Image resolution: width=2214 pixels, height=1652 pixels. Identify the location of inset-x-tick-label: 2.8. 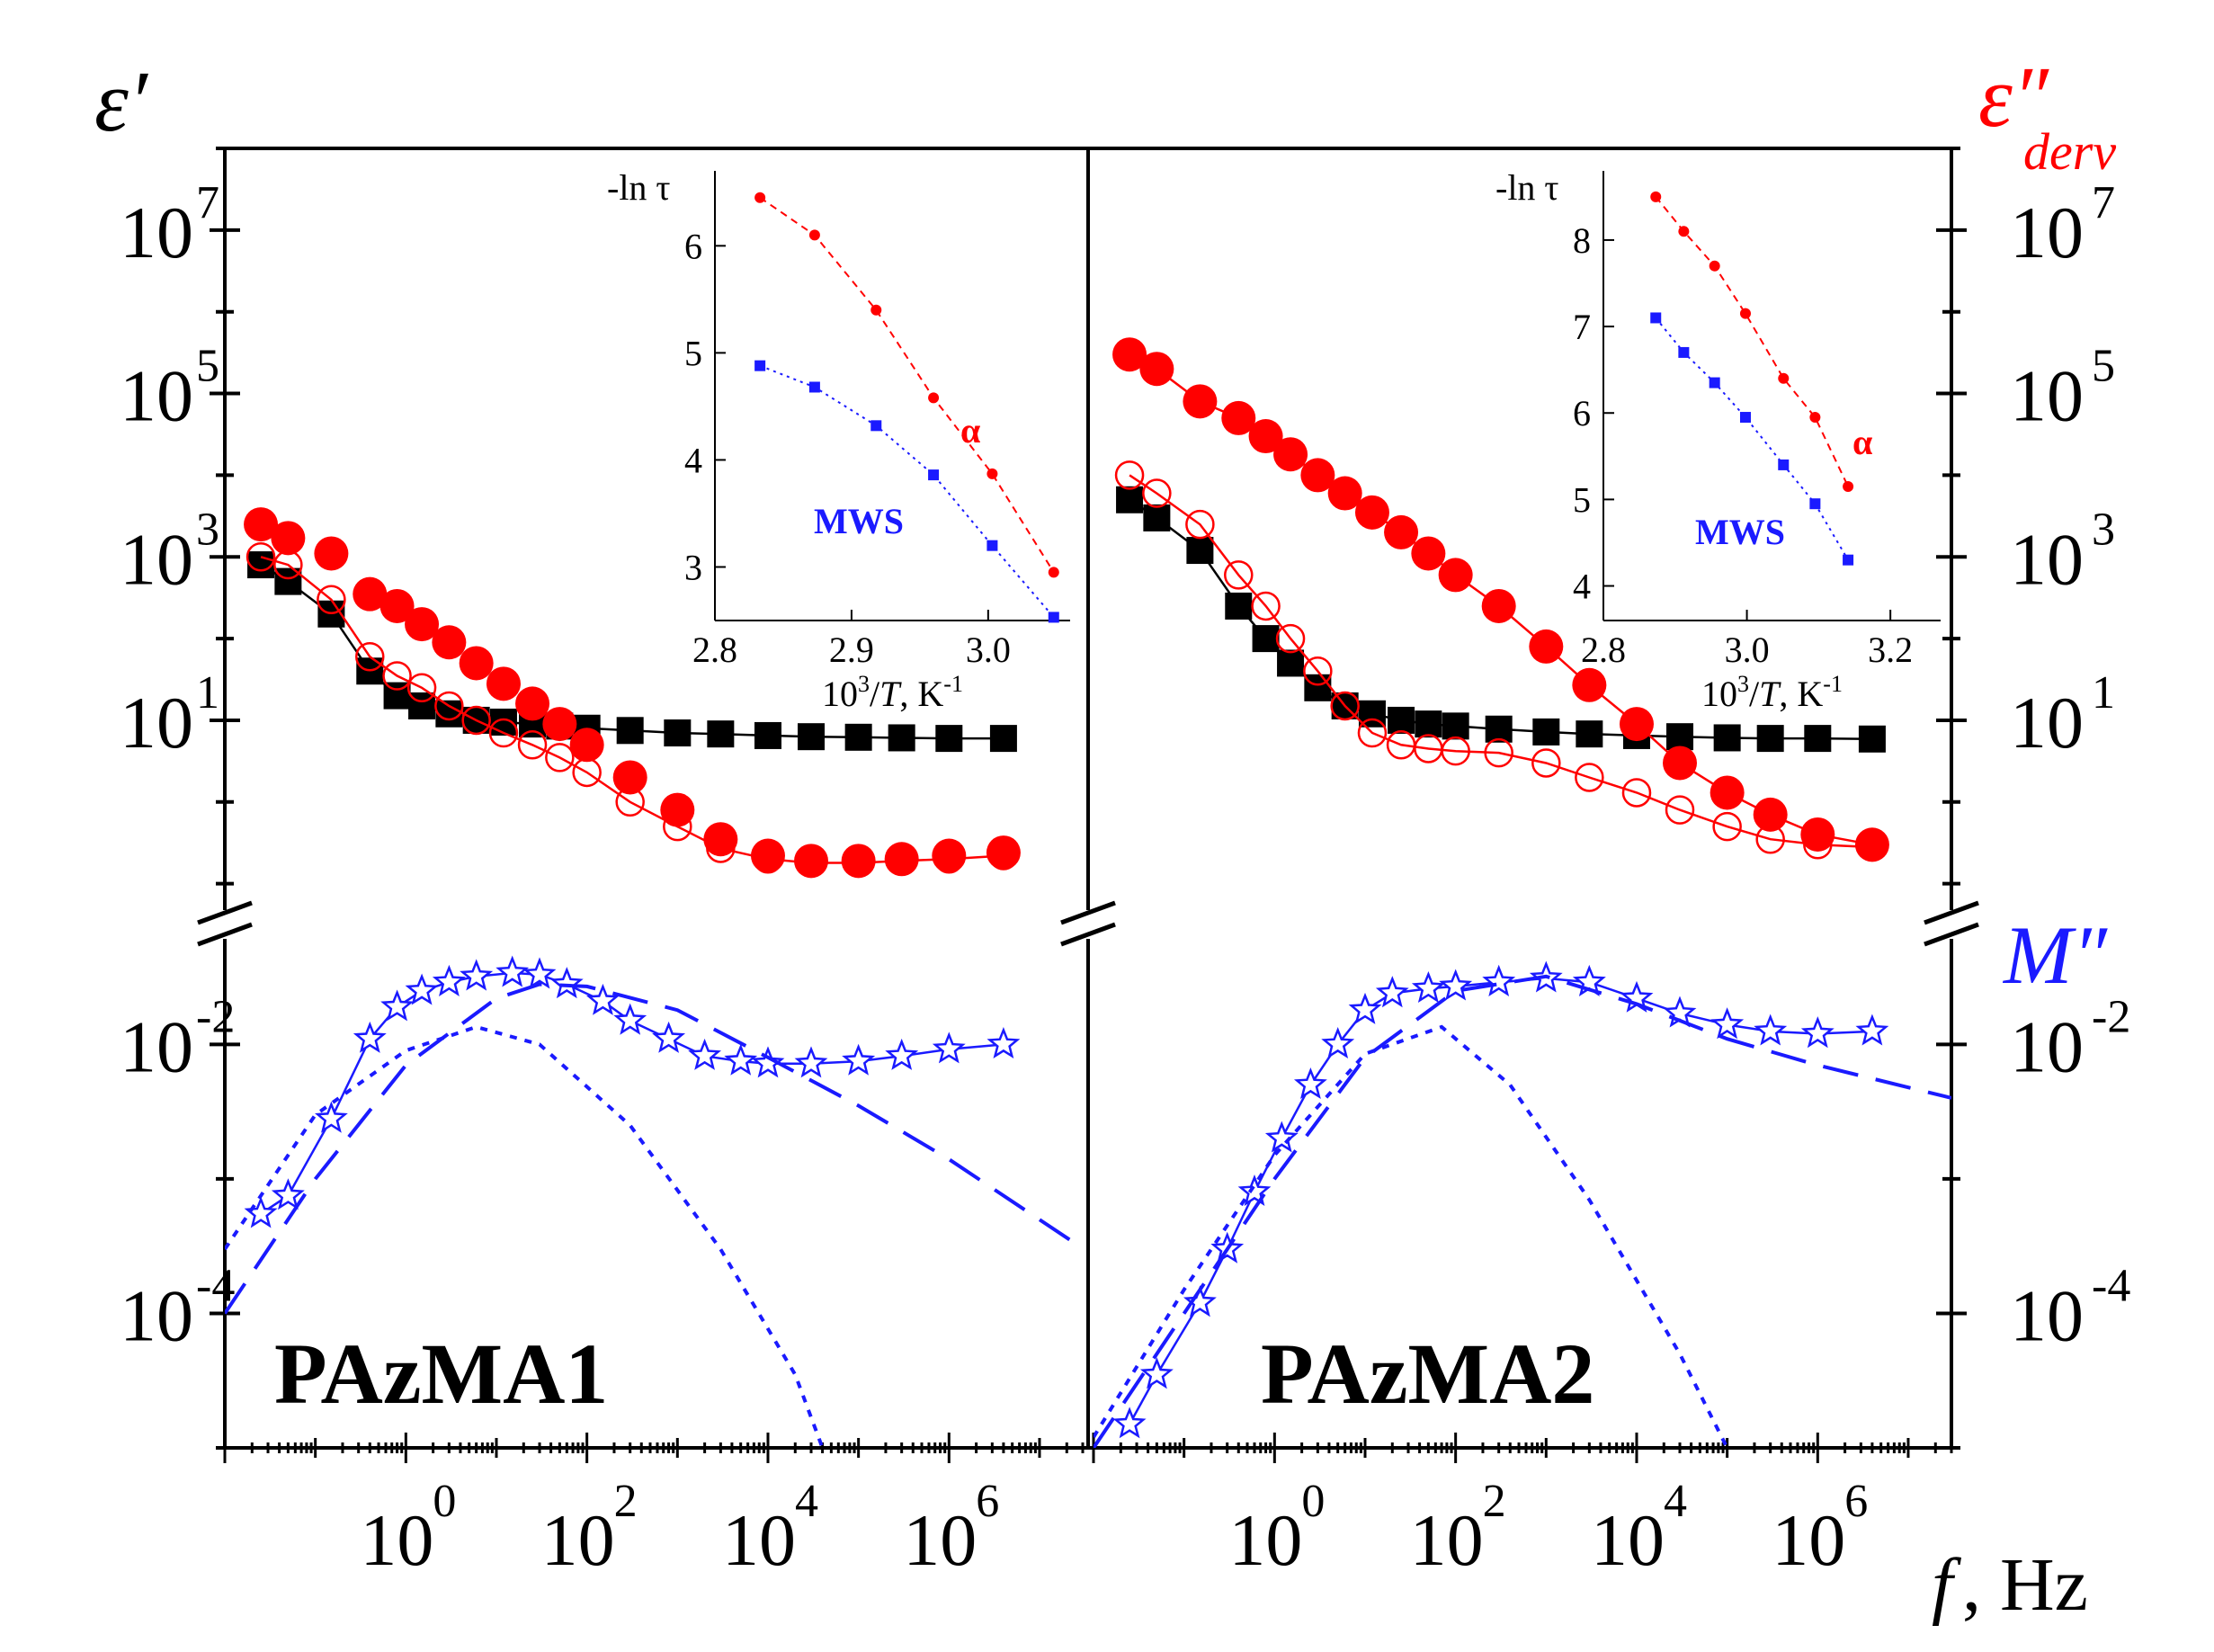
(715, 650).